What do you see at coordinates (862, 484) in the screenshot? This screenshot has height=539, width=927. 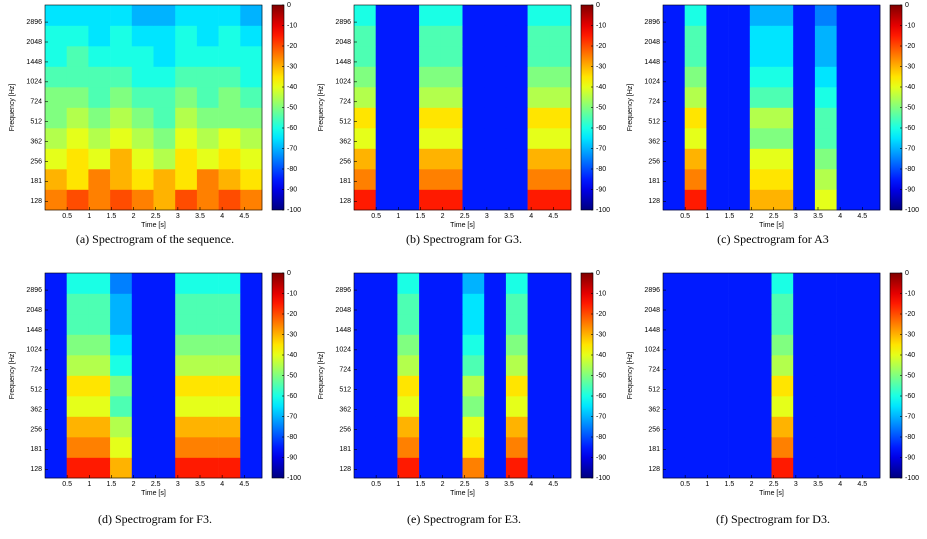 I see `x-tick-label: 4.5` at bounding box center [862, 484].